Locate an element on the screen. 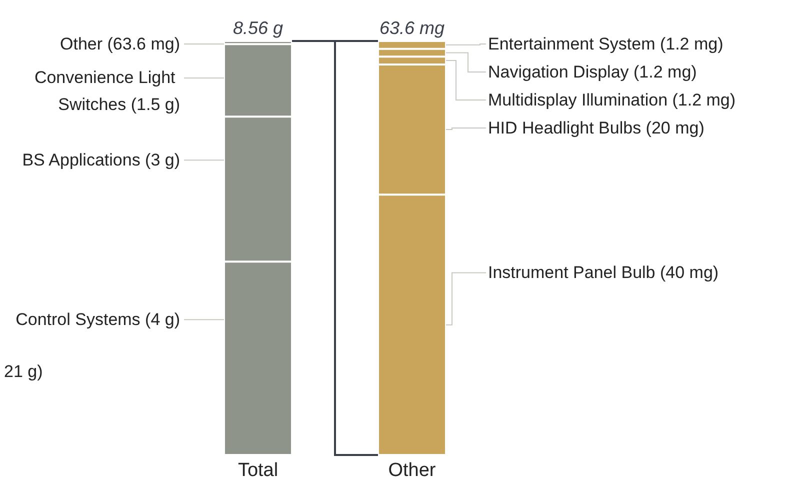 The image size is (794, 483). text: Convenience Light Switches (1.5 g) is located at coordinates (107, 91).